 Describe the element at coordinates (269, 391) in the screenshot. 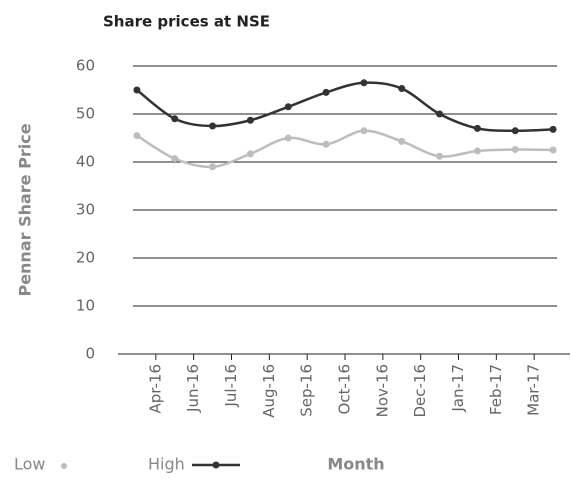

I see `x-tick-label: Aug-16` at that location.